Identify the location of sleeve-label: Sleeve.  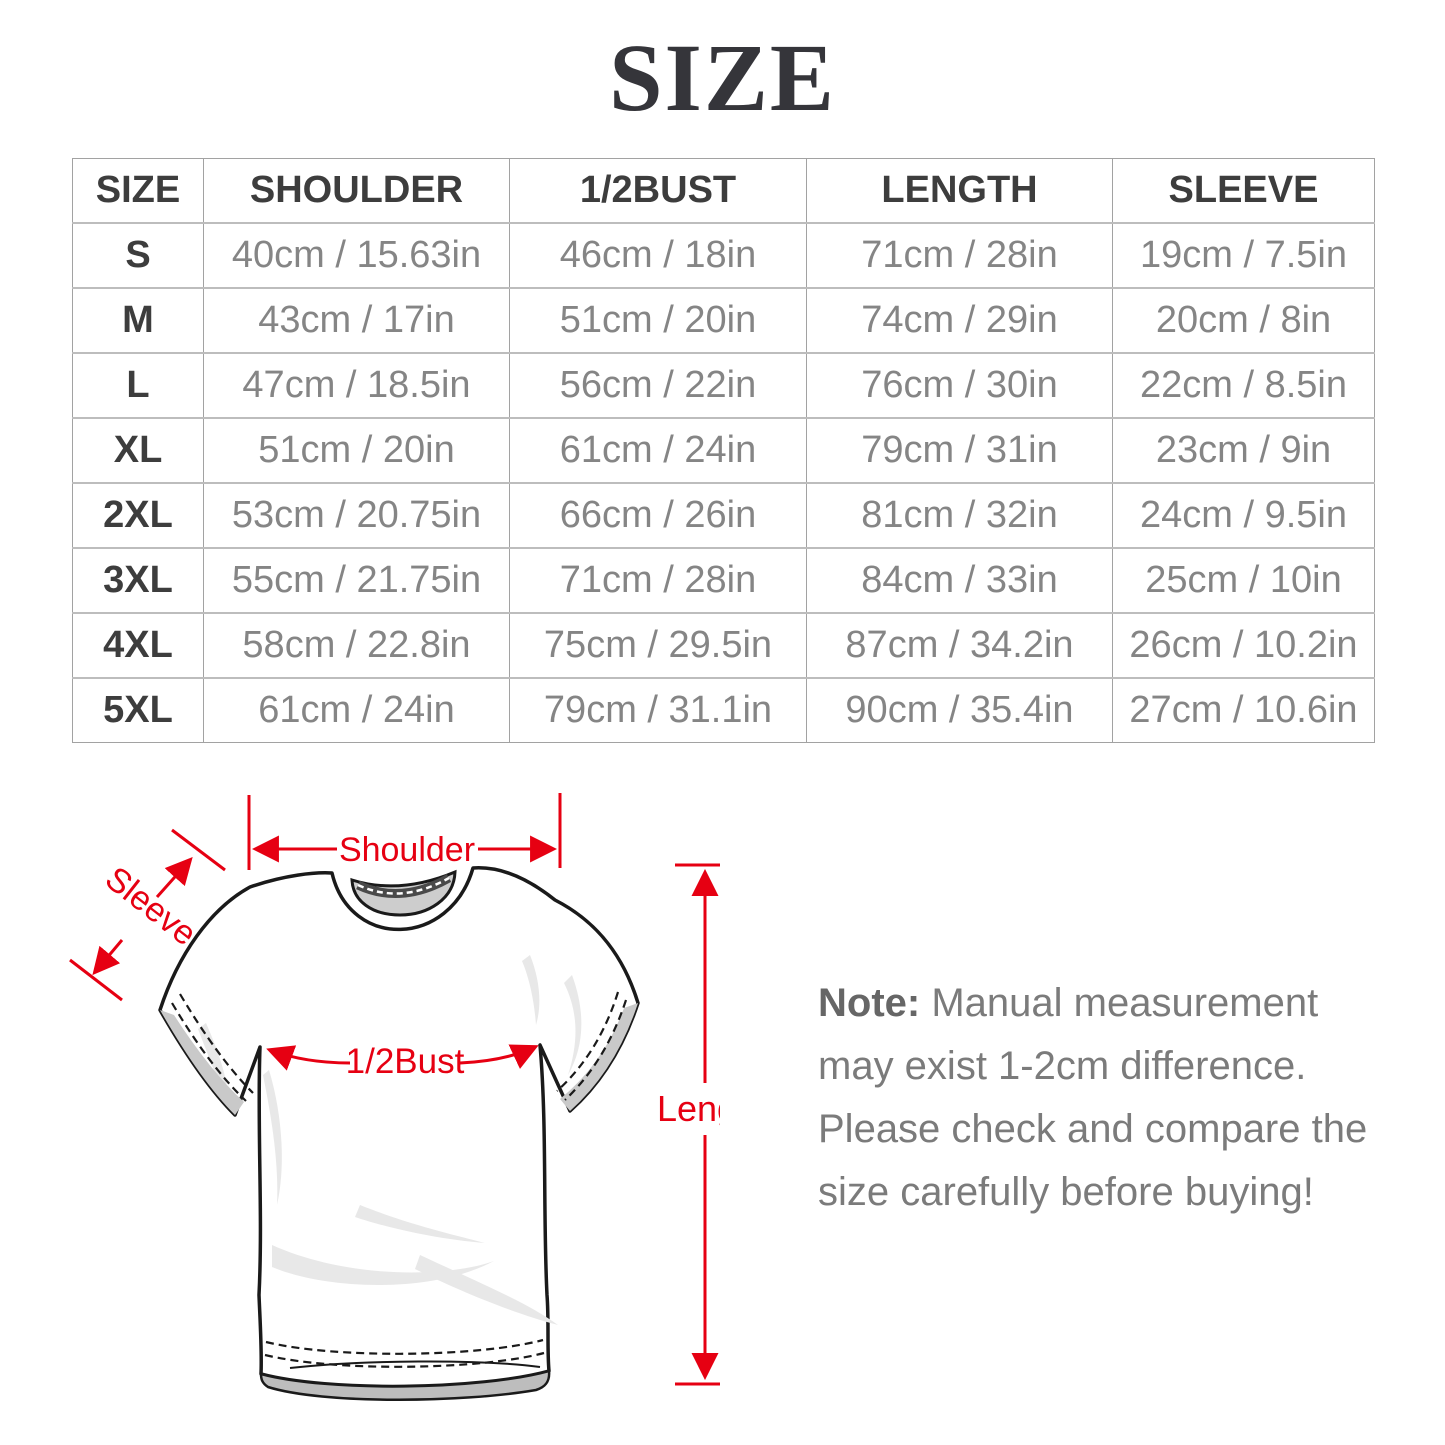
(150, 906).